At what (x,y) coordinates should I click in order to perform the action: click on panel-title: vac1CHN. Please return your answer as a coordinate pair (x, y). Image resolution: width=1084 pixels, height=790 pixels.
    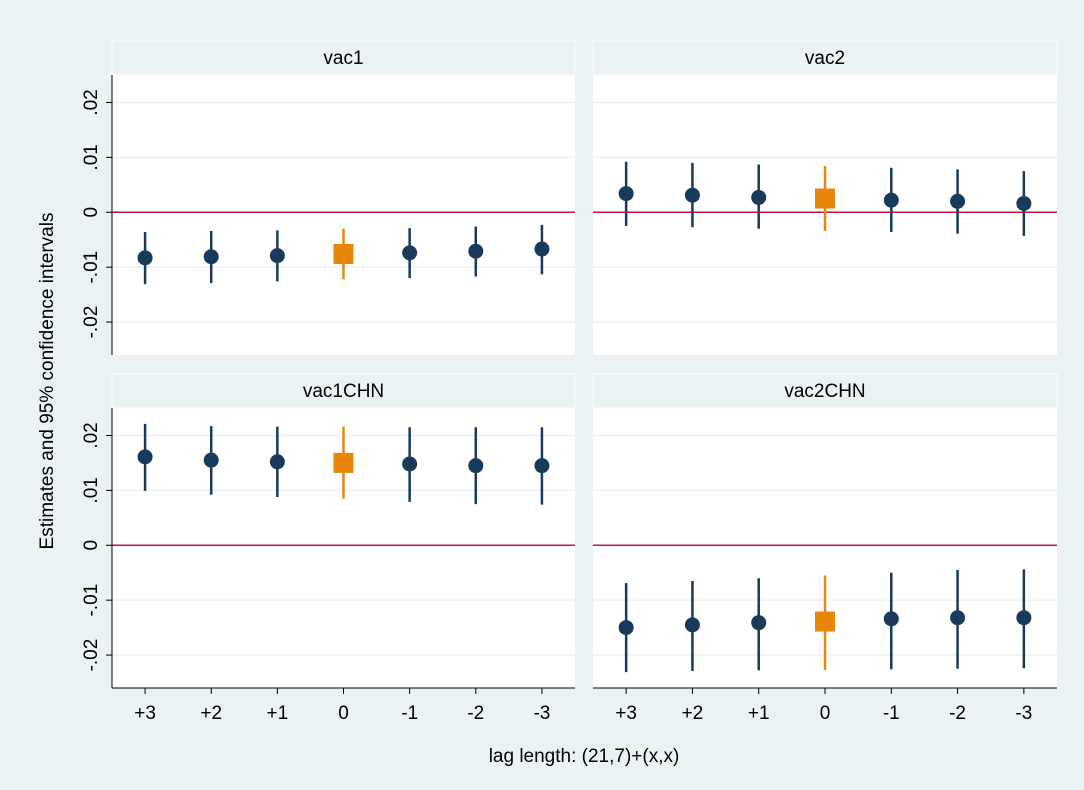
    Looking at the image, I should click on (343, 391).